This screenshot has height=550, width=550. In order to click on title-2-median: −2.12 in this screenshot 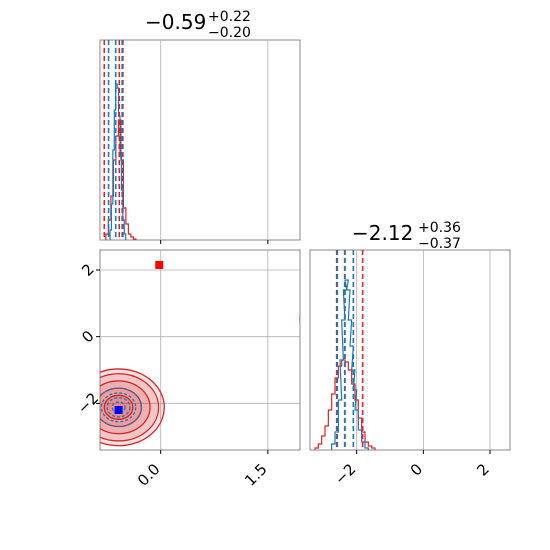, I will do `click(382, 233)`.